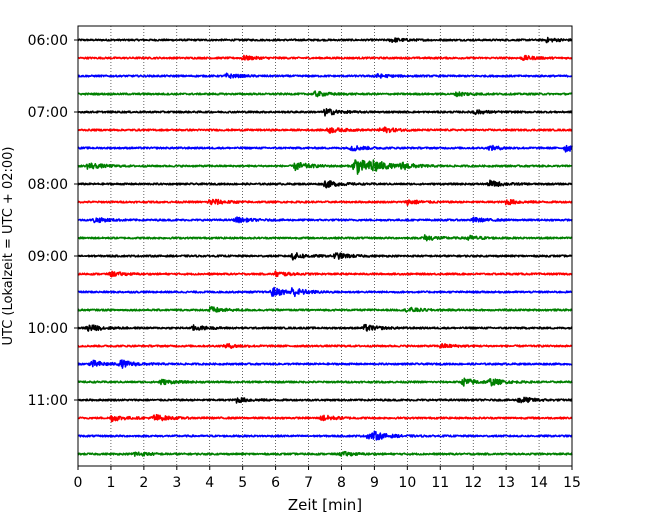 The height and width of the screenshot is (520, 650). What do you see at coordinates (143, 483) in the screenshot?
I see `x-tick-label: 2` at bounding box center [143, 483].